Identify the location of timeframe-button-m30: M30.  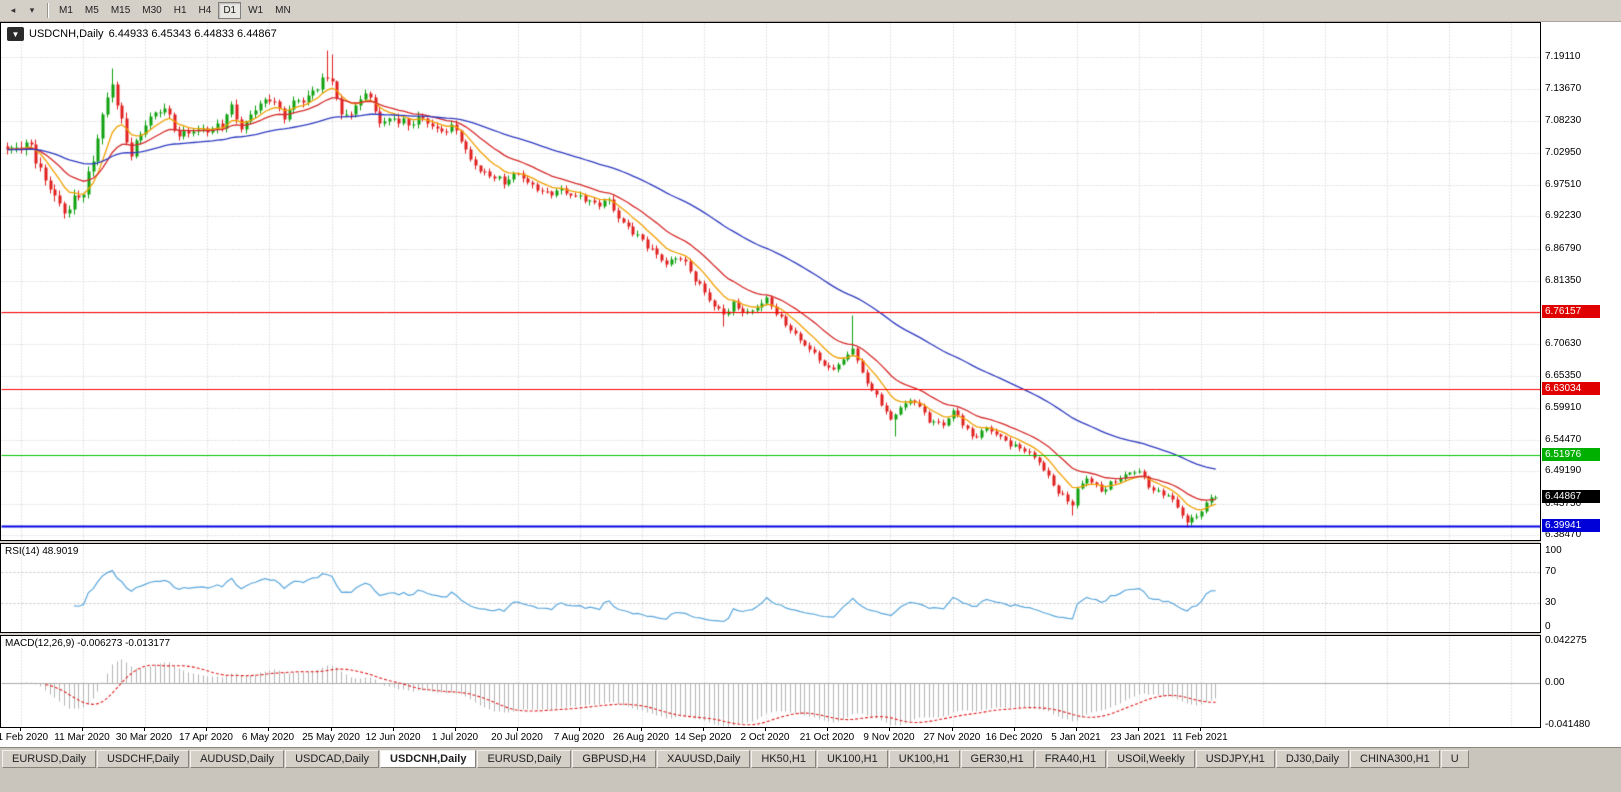
(152, 10).